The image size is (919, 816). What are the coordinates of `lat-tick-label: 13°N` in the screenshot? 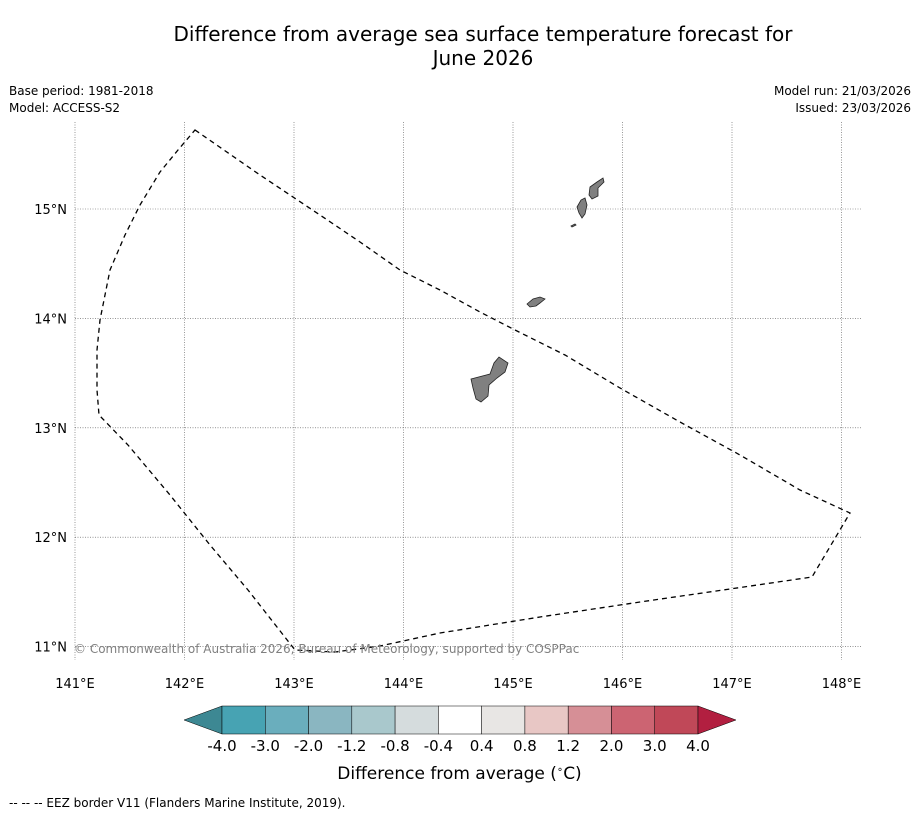 It's located at (50, 429).